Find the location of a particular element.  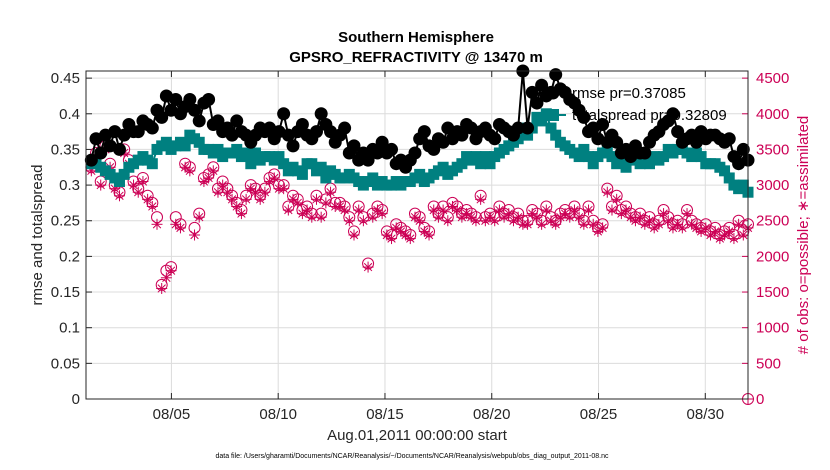

x-tick-label: 08/05 is located at coordinates (172, 414).